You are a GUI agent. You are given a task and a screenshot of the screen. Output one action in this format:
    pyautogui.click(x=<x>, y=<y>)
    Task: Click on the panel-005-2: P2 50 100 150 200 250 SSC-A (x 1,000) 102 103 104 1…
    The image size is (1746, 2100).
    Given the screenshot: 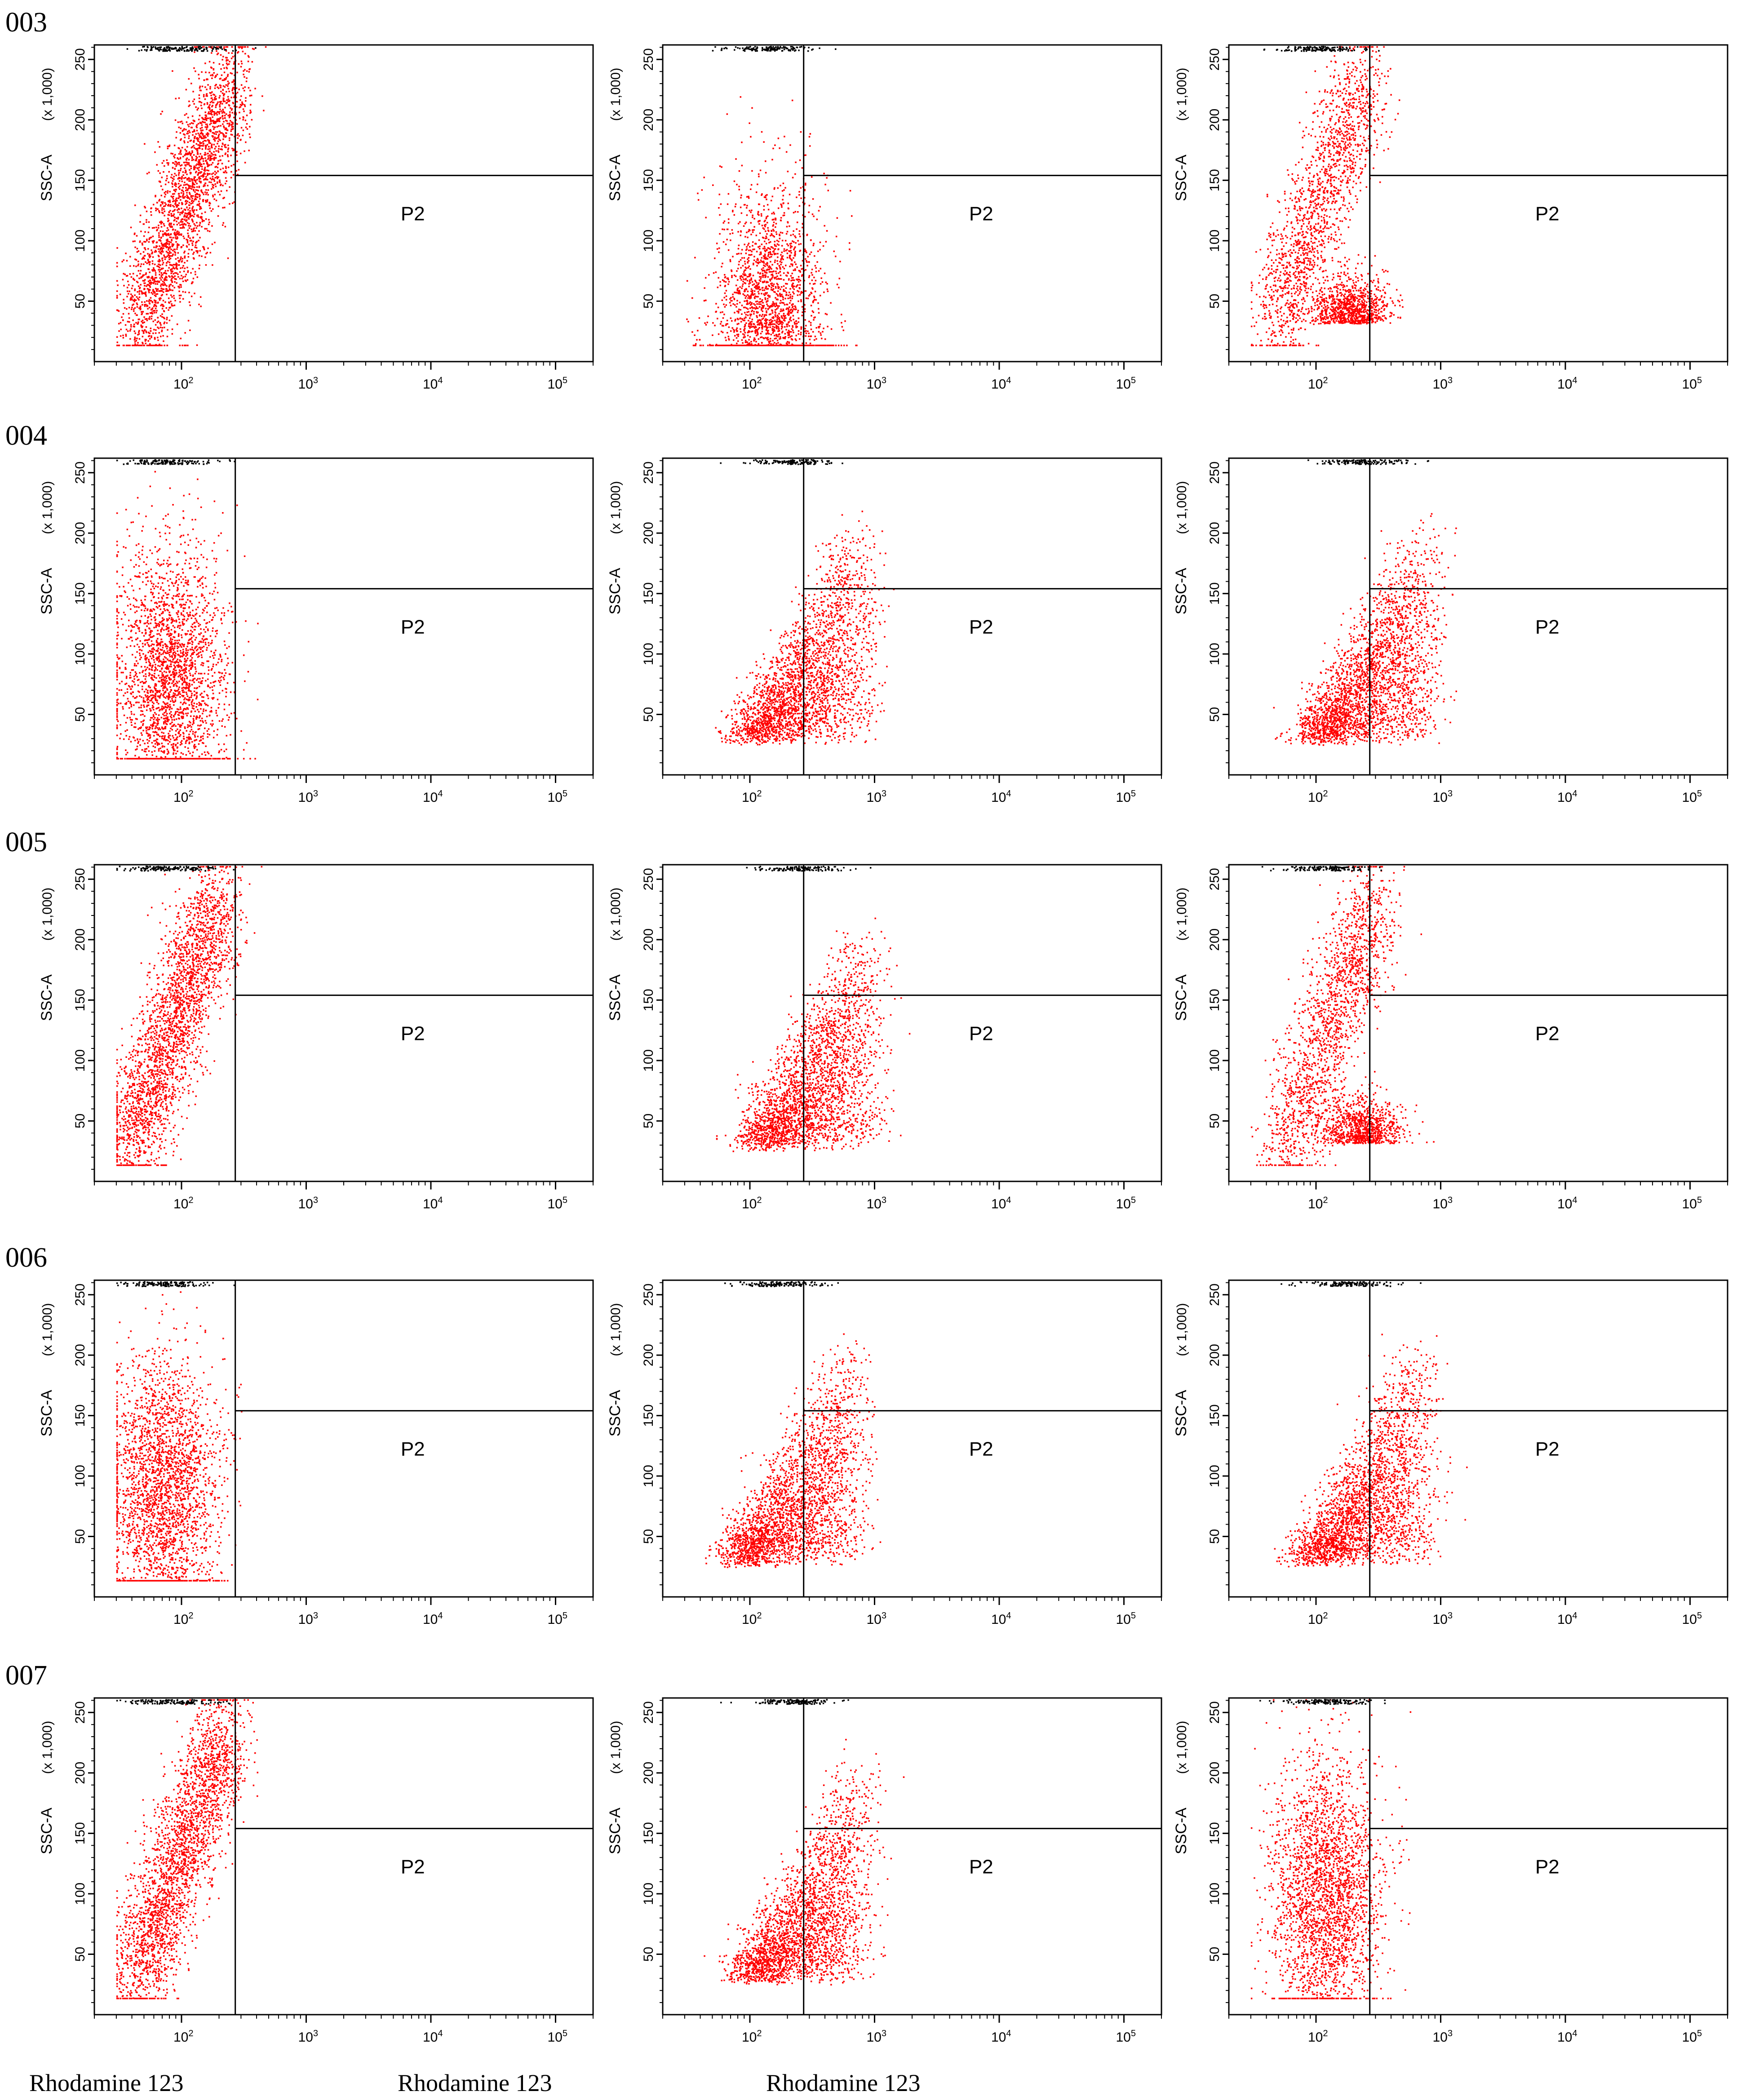 What is the action you would take?
    pyautogui.click(x=884, y=1038)
    